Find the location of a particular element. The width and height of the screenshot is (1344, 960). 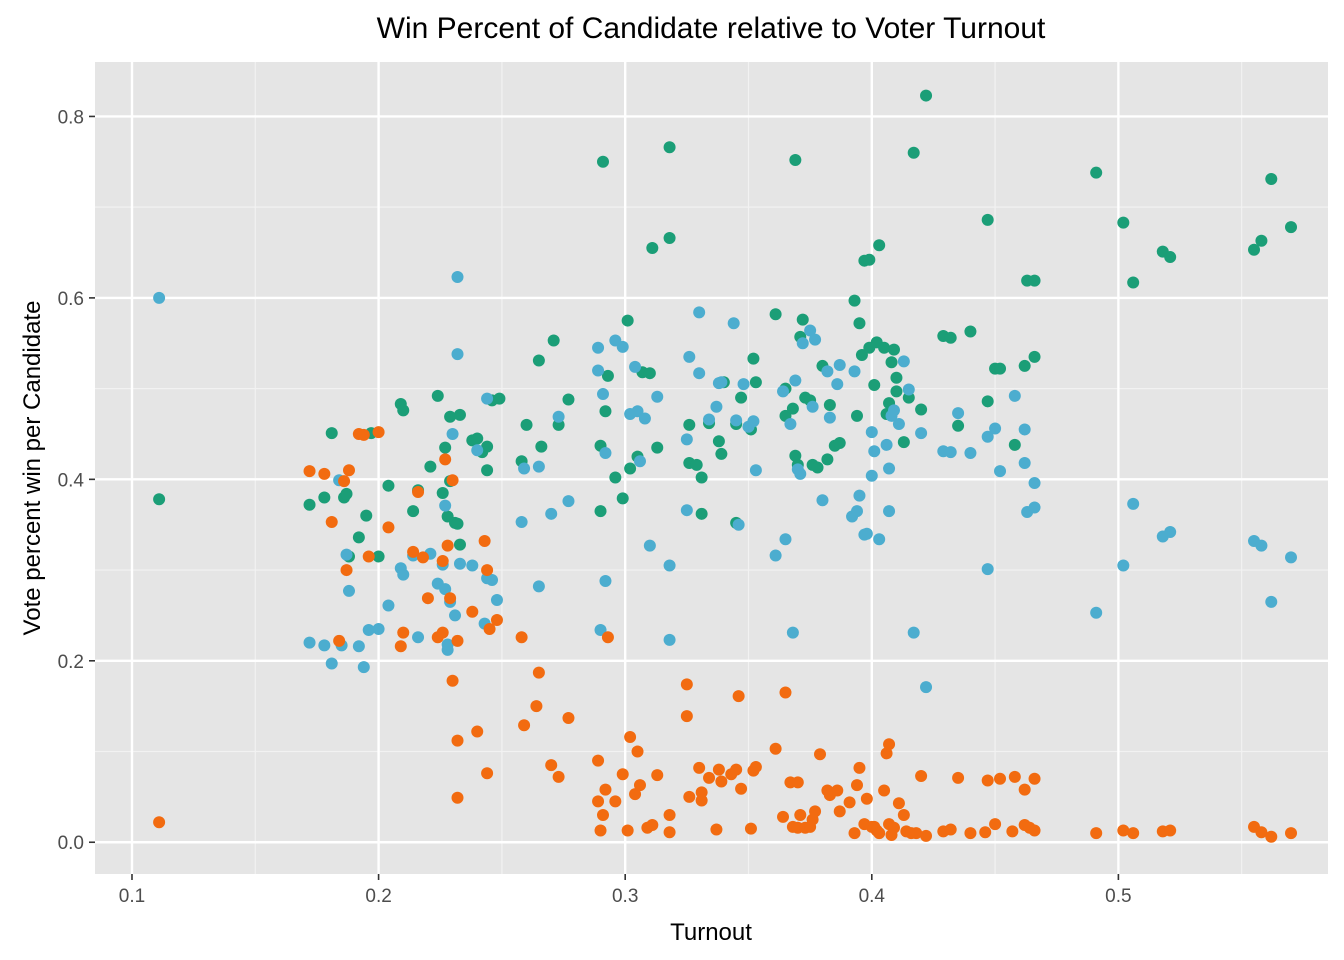

x-tick-label: 0.3 is located at coordinates (625, 896).